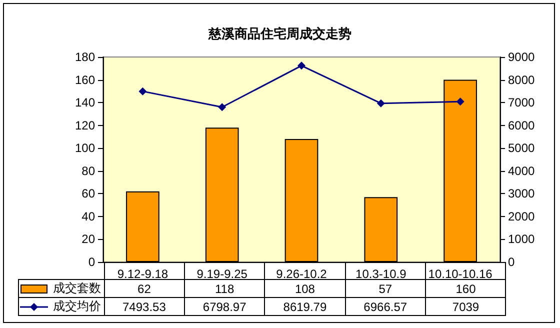 Image resolution: width=560 pixels, height=328 pixels. Describe the element at coordinates (302, 274) in the screenshot. I see `x-tick-label: 9.26-10.2` at that location.